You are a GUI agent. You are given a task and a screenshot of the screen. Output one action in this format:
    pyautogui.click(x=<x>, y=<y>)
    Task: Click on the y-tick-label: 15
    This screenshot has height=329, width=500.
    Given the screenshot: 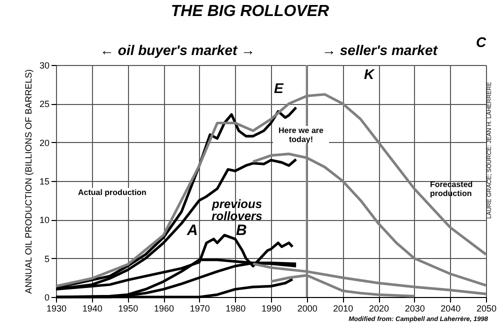 What is the action you would take?
    pyautogui.click(x=44, y=181)
    